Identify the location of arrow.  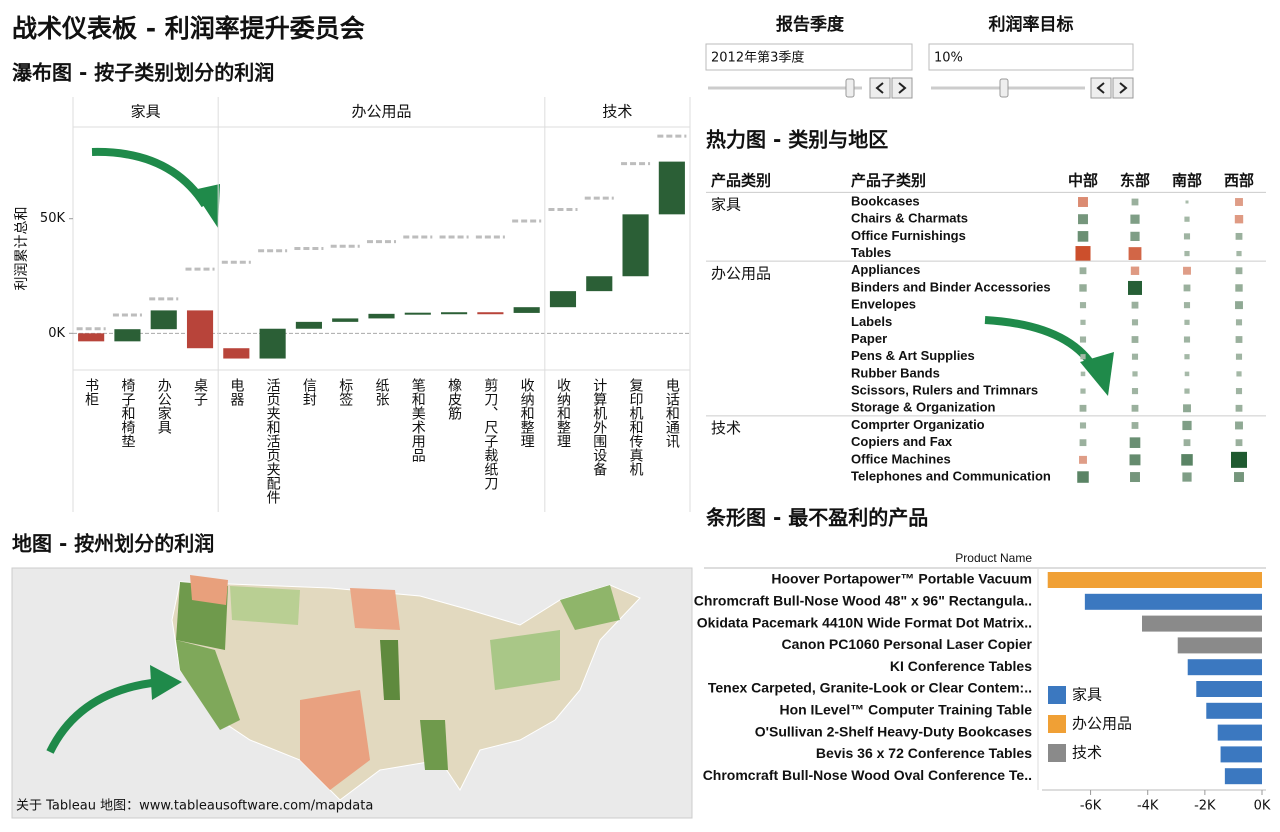
(1041, 344).